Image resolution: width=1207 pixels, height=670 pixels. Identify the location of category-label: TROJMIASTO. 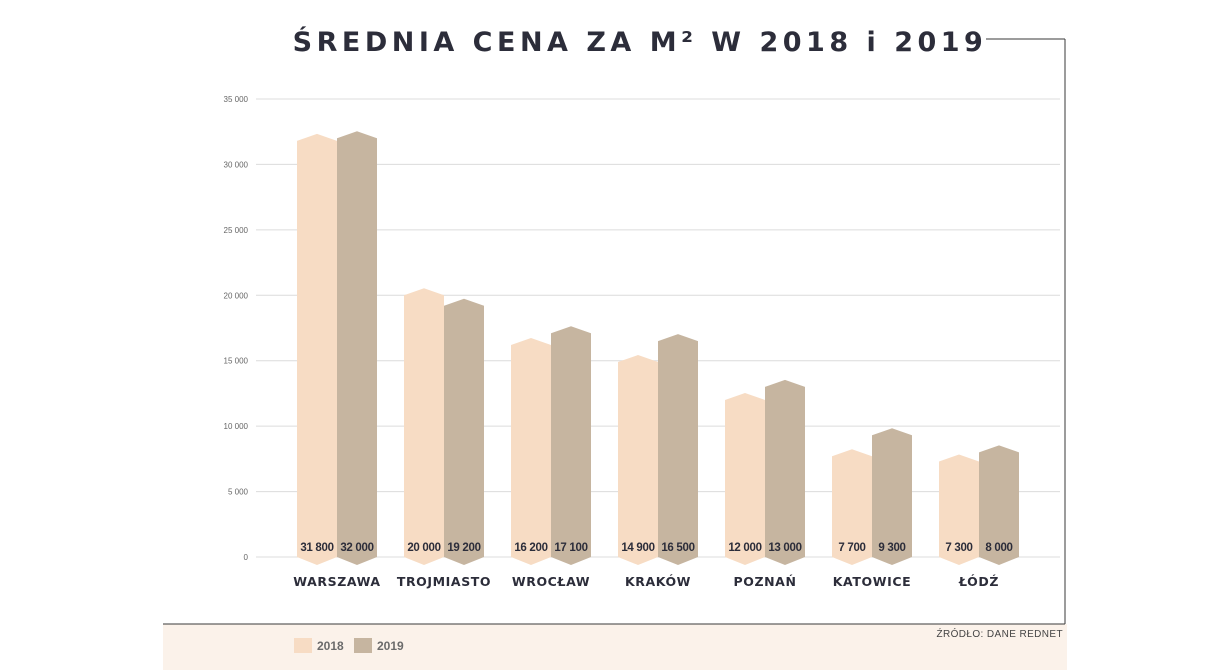
(444, 581).